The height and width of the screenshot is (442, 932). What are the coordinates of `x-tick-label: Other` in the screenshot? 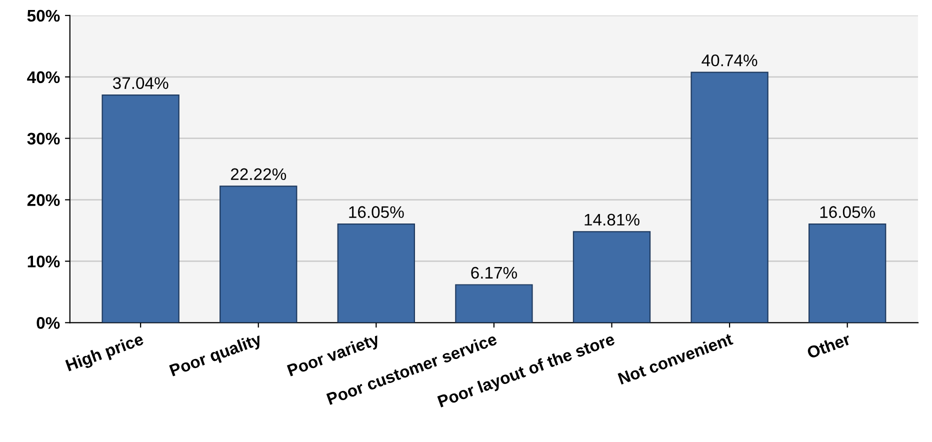 It's located at (829, 345).